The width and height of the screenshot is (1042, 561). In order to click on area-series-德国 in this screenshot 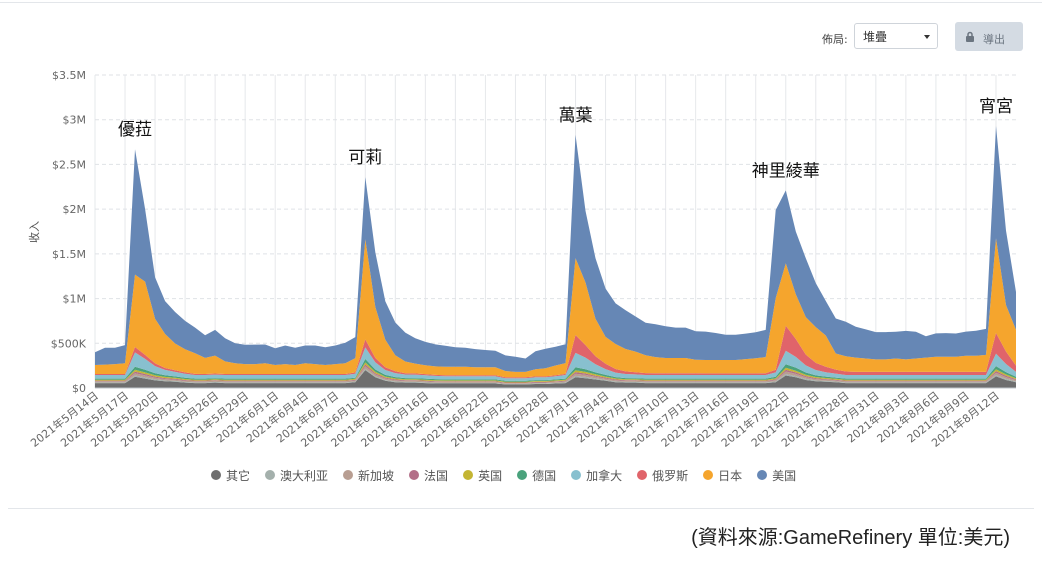, I will do `click(555, 370)`.